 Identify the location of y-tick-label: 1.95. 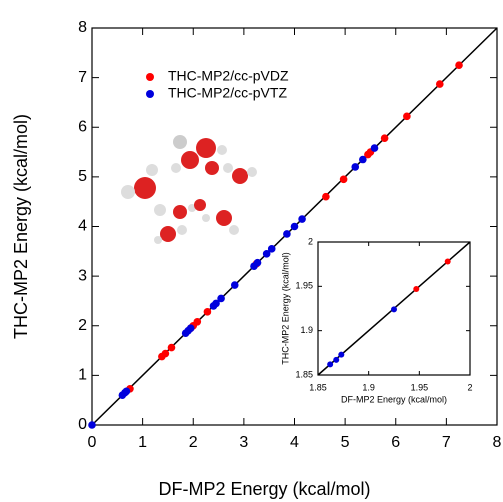
(304, 286).